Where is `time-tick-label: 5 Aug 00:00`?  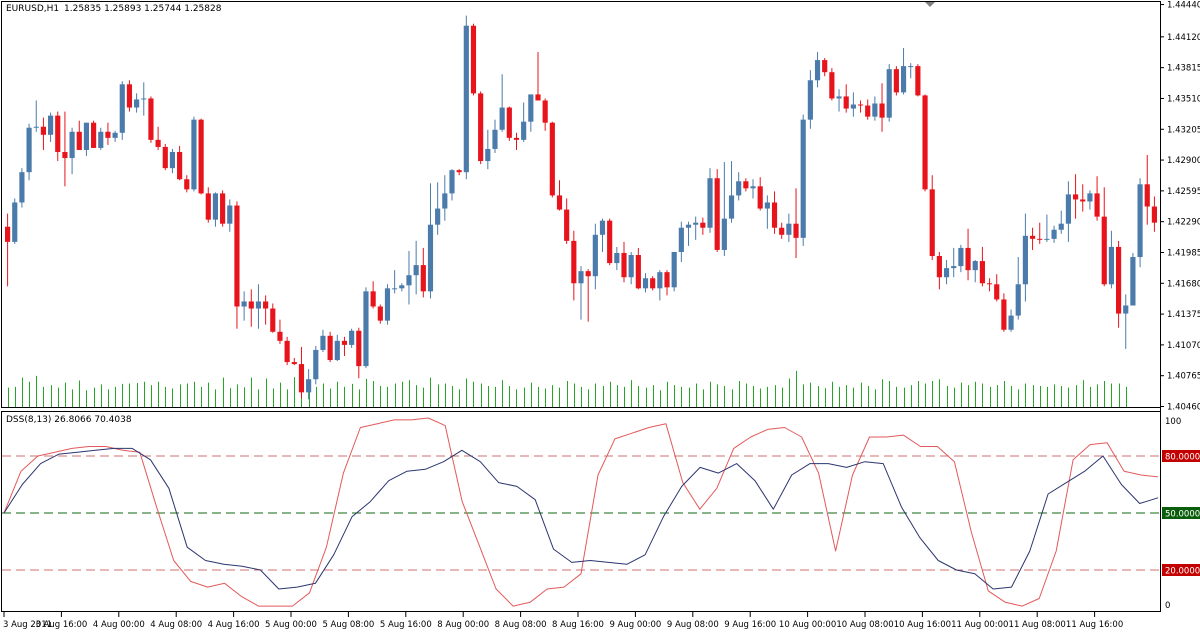
time-tick-label: 5 Aug 00:00 is located at coordinates (291, 625).